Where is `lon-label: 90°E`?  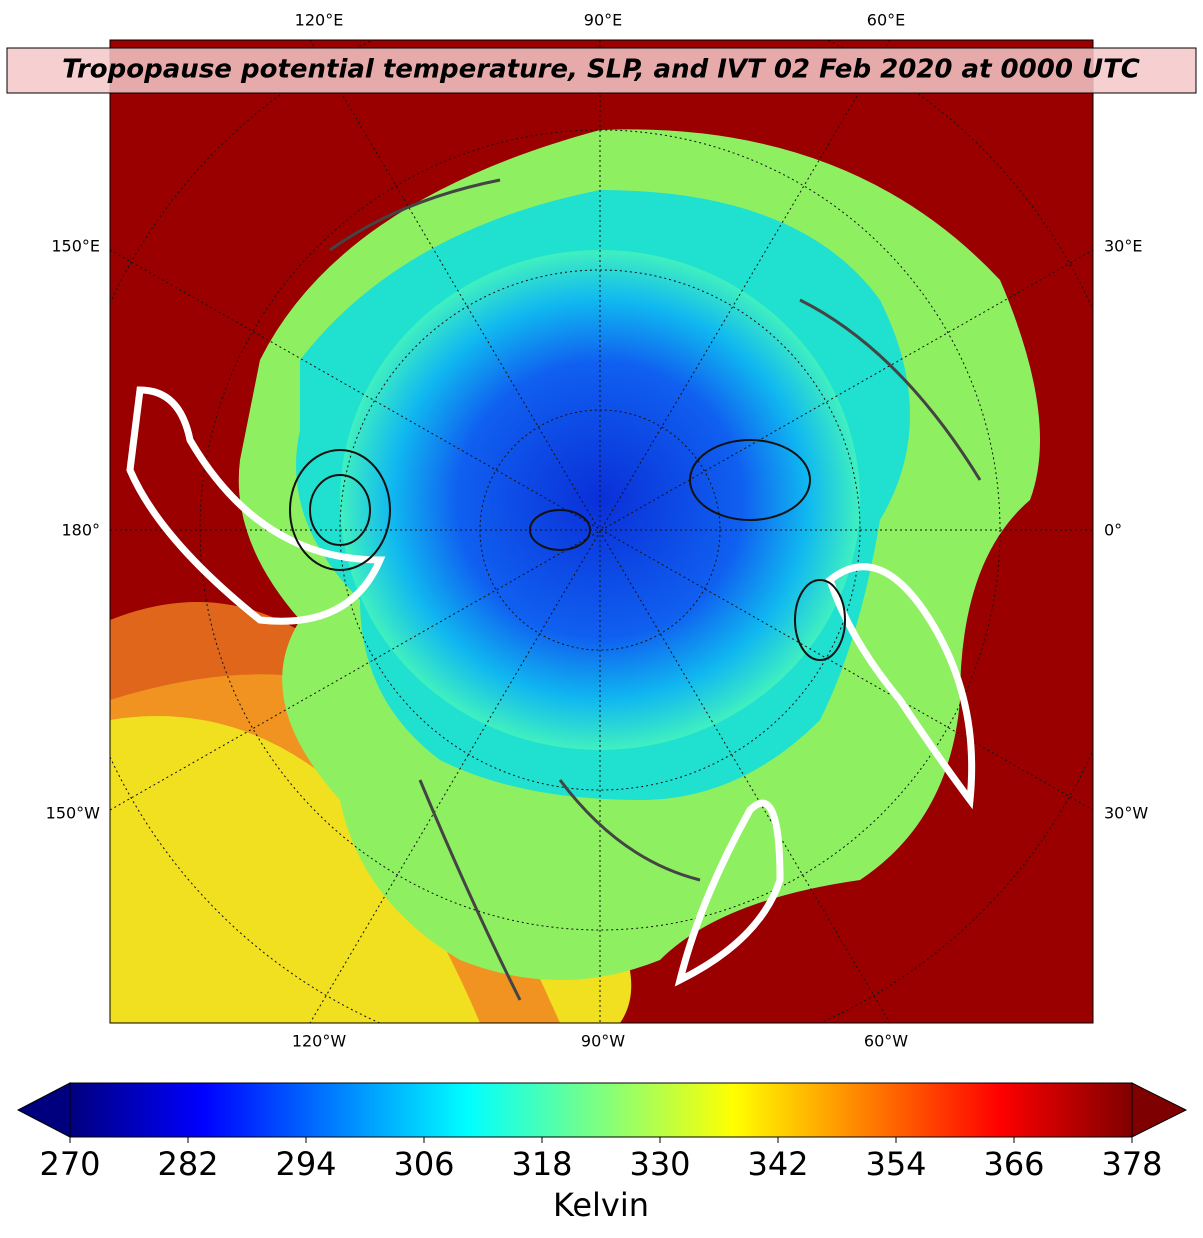
lon-label: 90°E is located at coordinates (603, 20).